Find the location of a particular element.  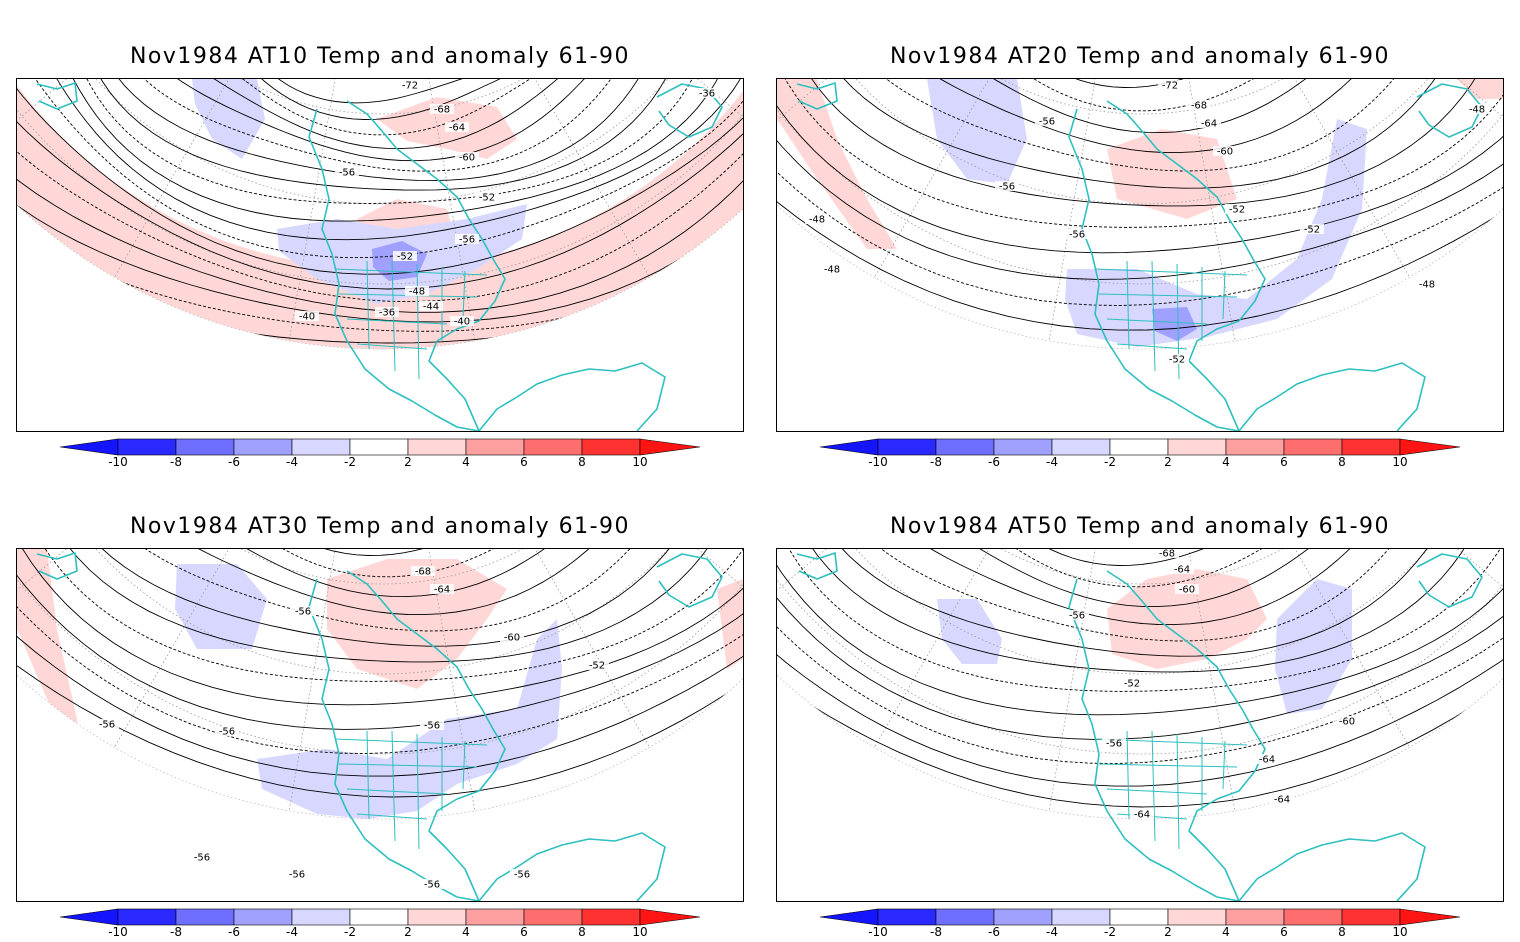

colorbar-tick-label: 8 is located at coordinates (582, 932).